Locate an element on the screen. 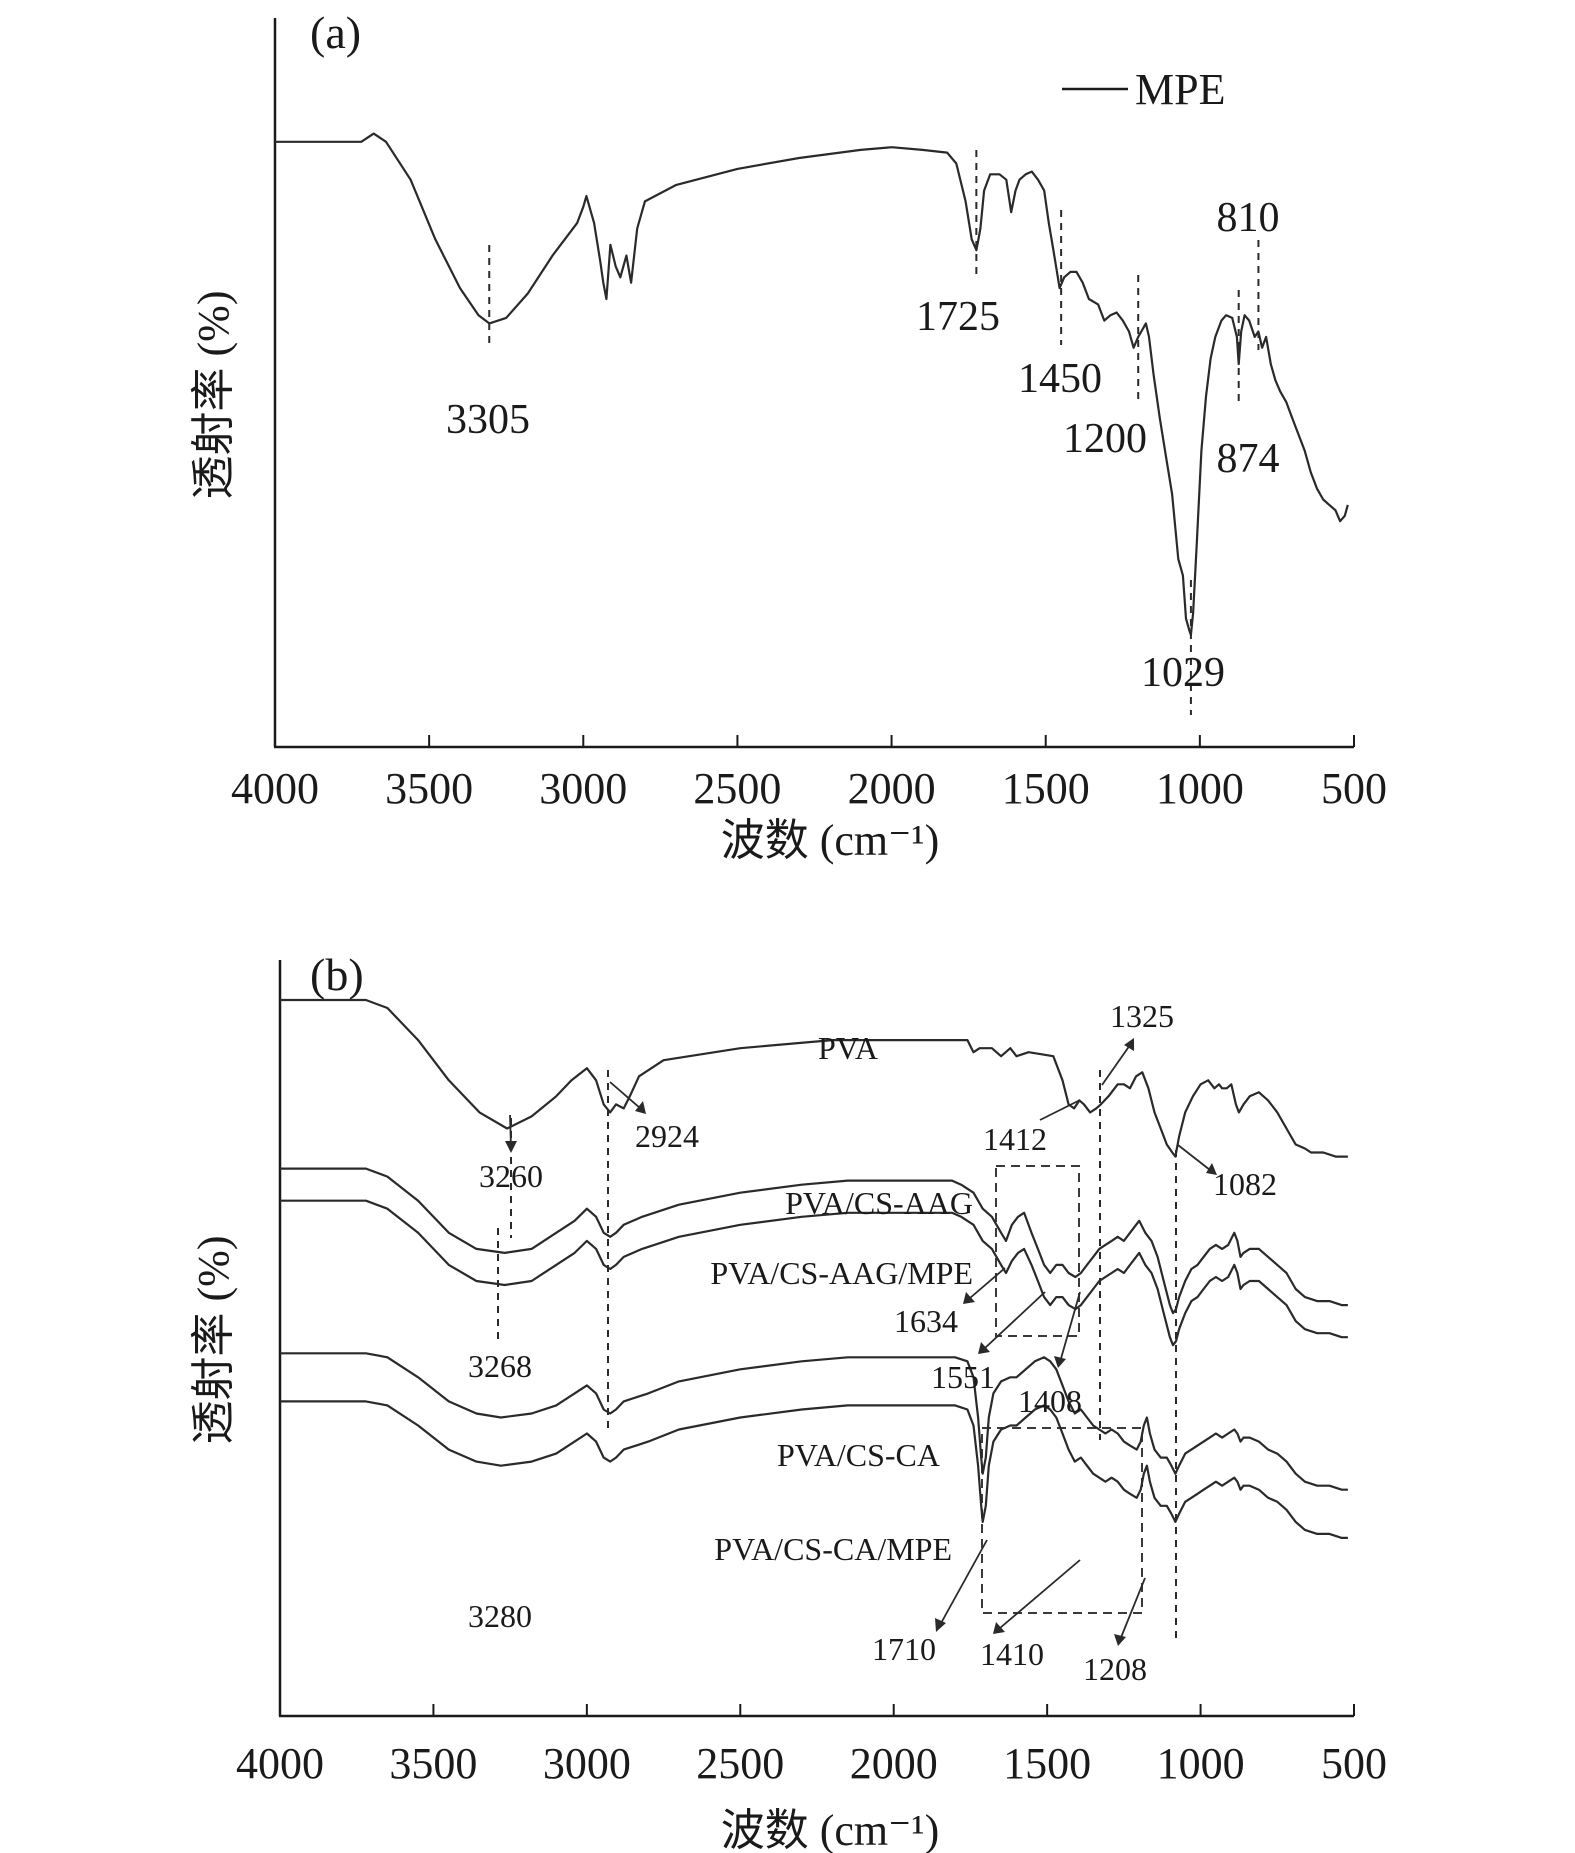 The image size is (1575, 1853). peak-label-3280: 3280 is located at coordinates (500, 1616).